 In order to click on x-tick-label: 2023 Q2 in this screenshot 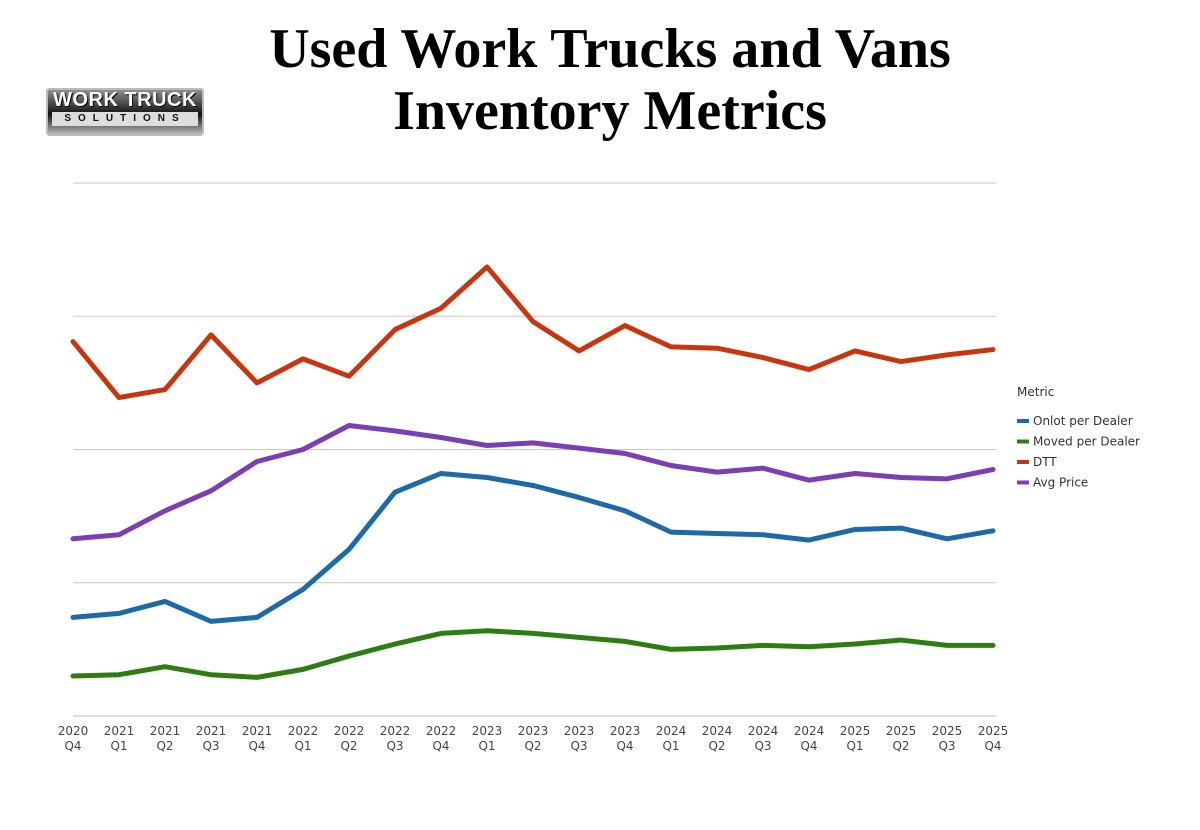, I will do `click(533, 738)`.